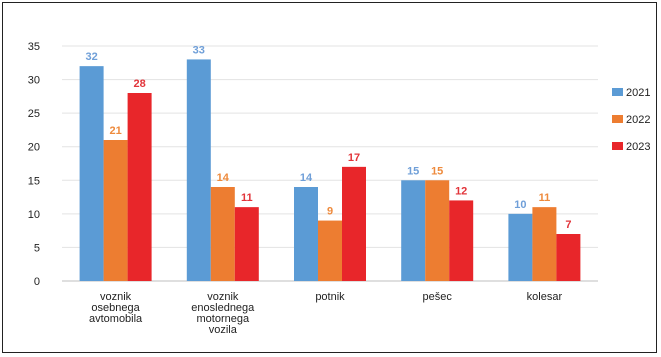 Image resolution: width=661 pixels, height=357 pixels. What do you see at coordinates (223, 308) in the screenshot?
I see `x-tick-label: enoslednega` at bounding box center [223, 308].